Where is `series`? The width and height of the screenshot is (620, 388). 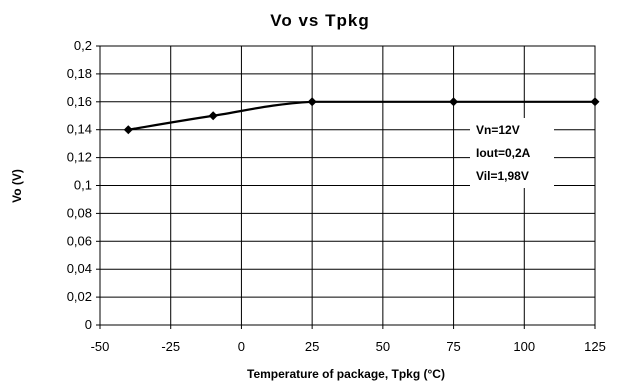 series is located at coordinates (361, 116).